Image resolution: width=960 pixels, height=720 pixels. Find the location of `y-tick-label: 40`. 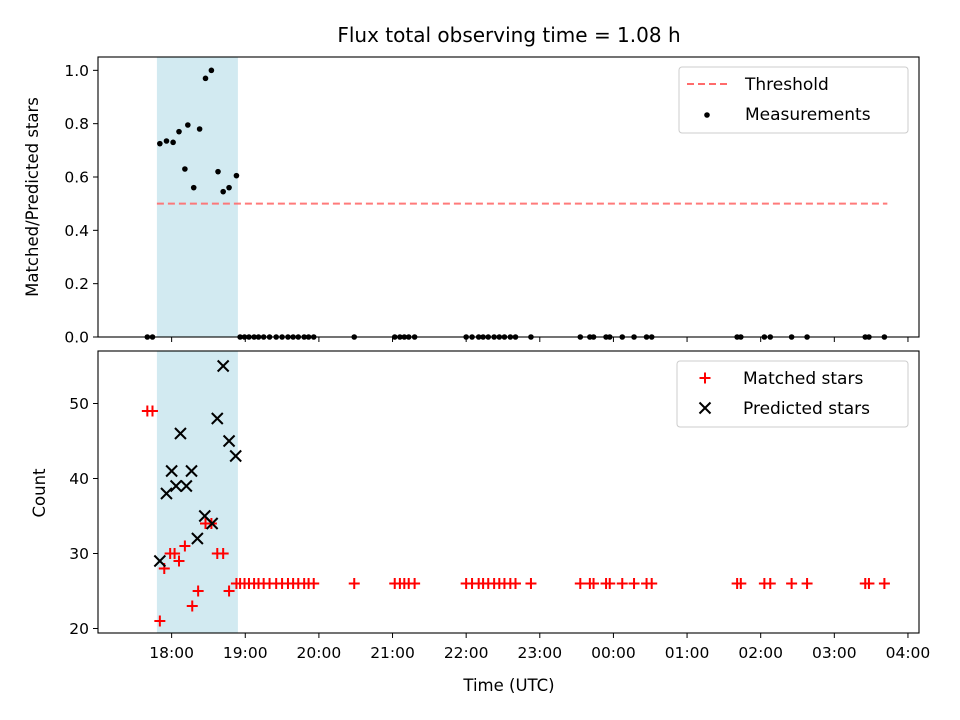

y-tick-label: 40 is located at coordinates (79, 479).